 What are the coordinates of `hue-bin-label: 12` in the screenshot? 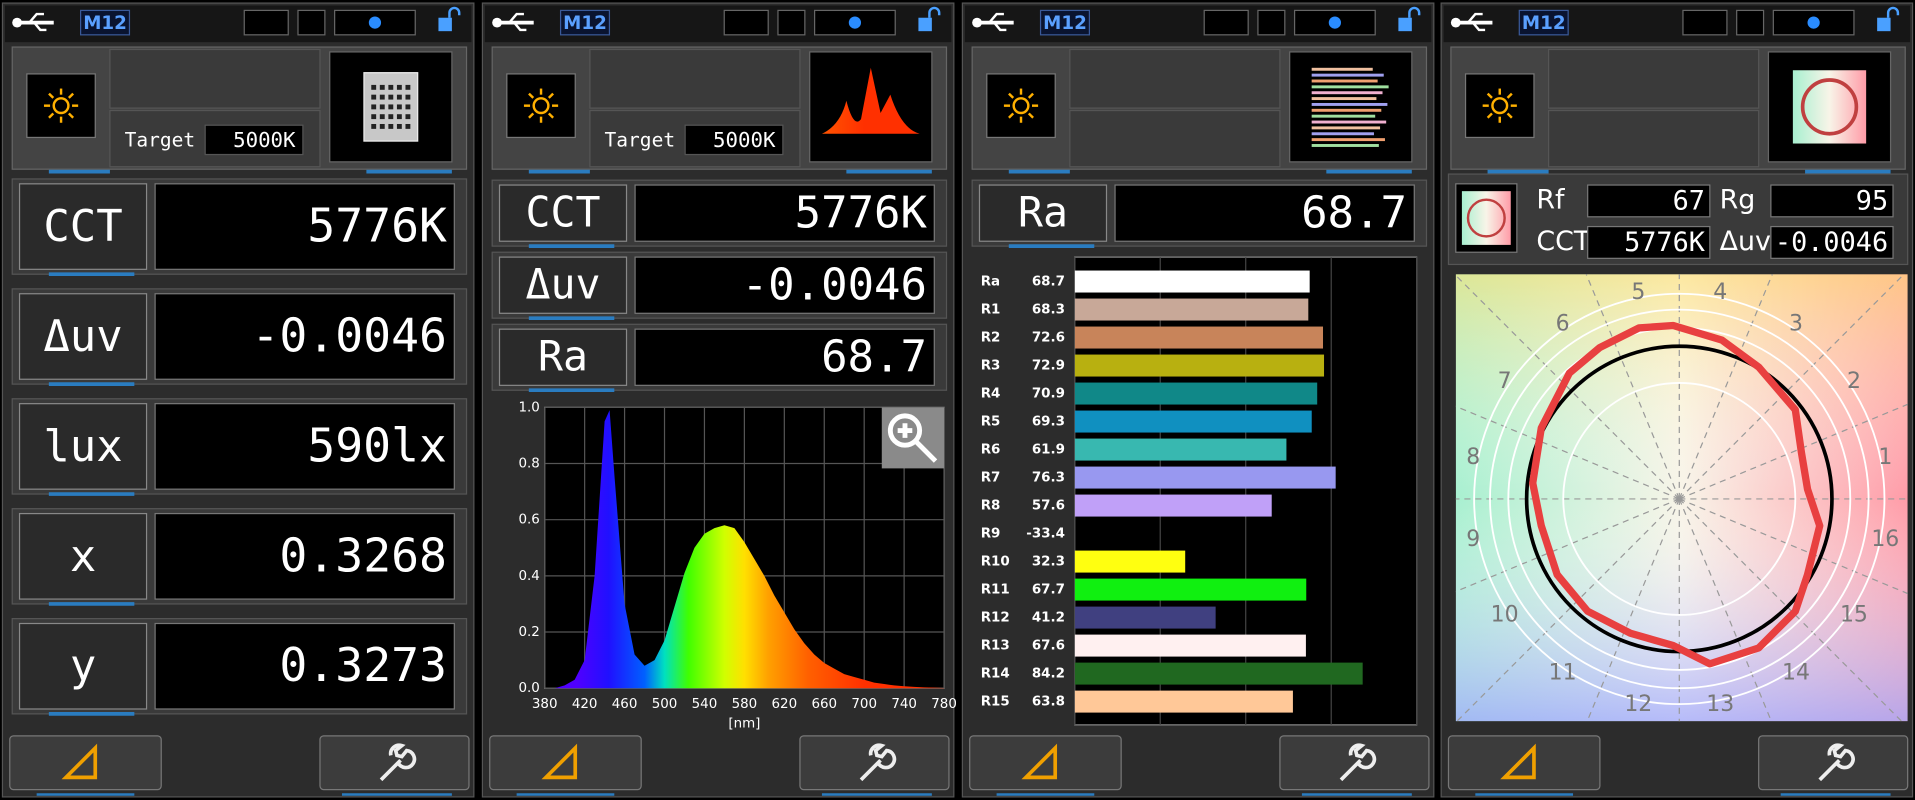 It's located at (1638, 704).